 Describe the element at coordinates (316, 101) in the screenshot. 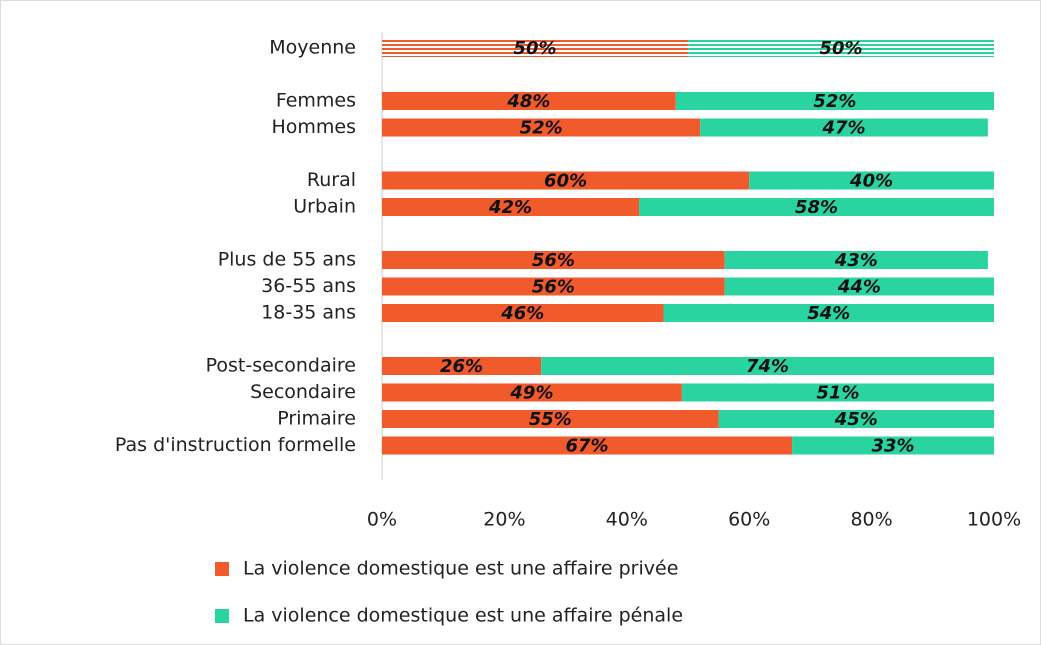

I see `y-tick-label: Femmes` at that location.